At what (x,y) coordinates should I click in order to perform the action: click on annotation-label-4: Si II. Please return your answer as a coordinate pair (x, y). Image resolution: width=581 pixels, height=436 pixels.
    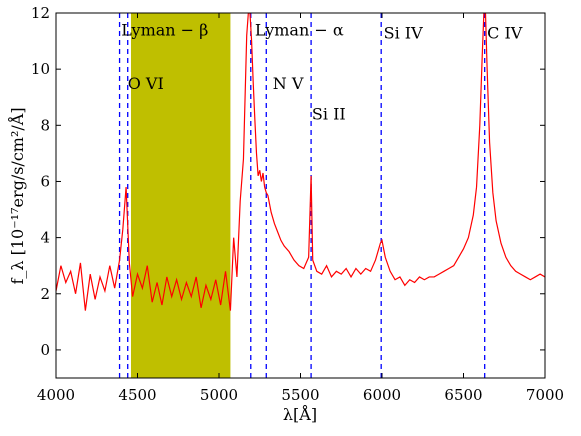
    Looking at the image, I should click on (329, 114).